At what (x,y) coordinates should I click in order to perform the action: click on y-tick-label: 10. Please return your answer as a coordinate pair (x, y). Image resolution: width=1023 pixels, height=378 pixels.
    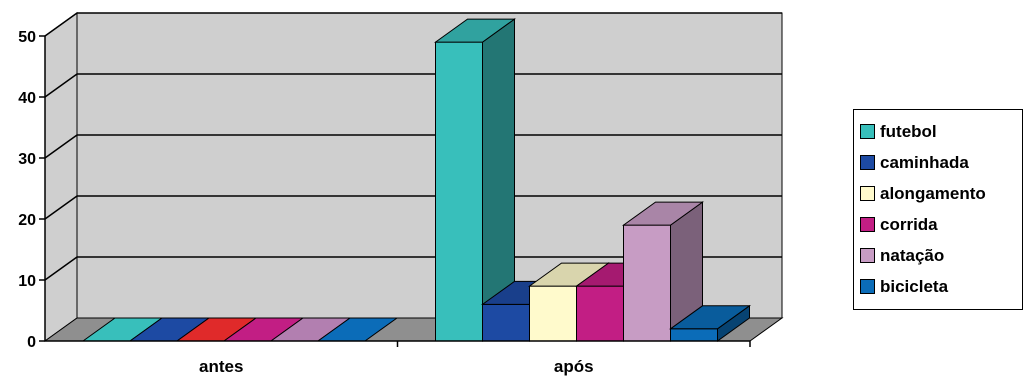
    Looking at the image, I should click on (27, 281).